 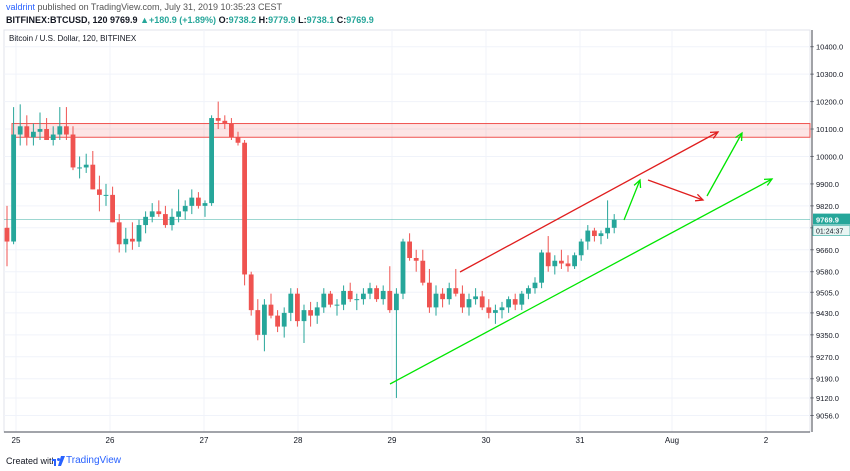 What do you see at coordinates (827, 335) in the screenshot?
I see `y-tick-label: 9350.0` at bounding box center [827, 335].